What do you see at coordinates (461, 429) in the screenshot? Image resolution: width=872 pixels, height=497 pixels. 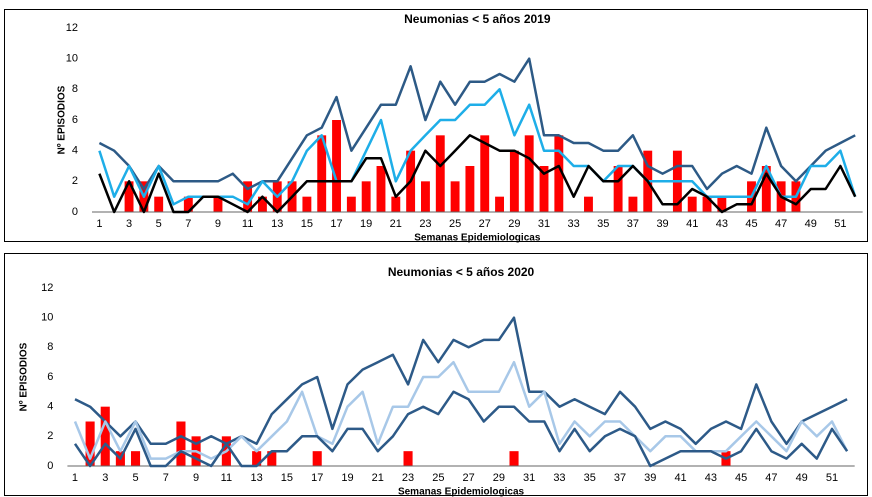 I see `line` at bounding box center [461, 429].